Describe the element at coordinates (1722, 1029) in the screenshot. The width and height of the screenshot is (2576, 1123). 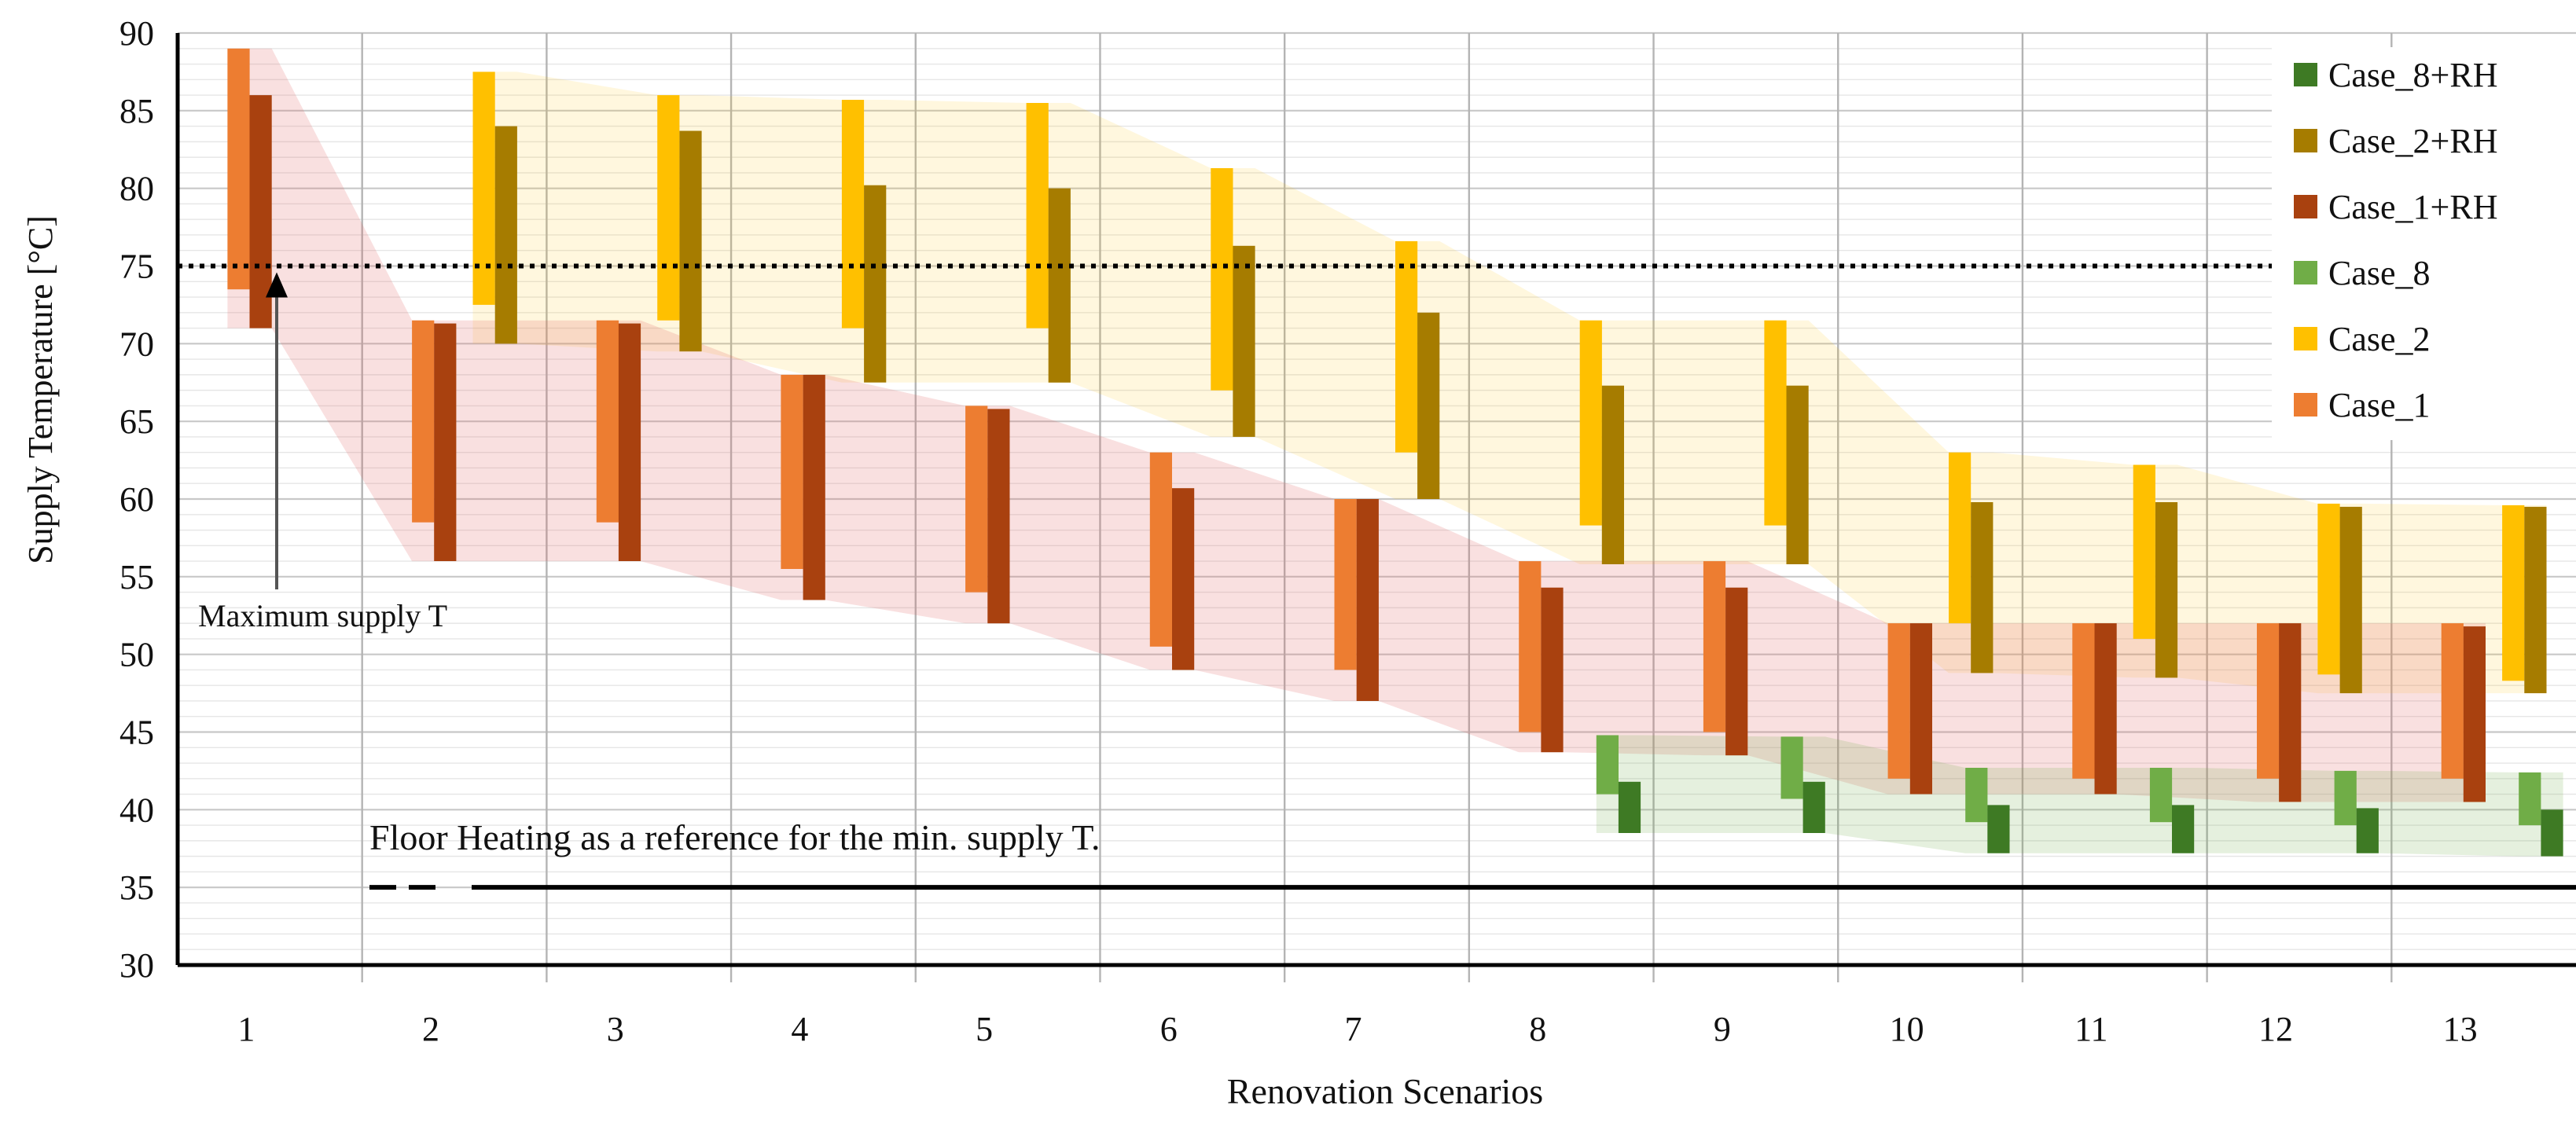
I see `x-tick-label: 9` at that location.